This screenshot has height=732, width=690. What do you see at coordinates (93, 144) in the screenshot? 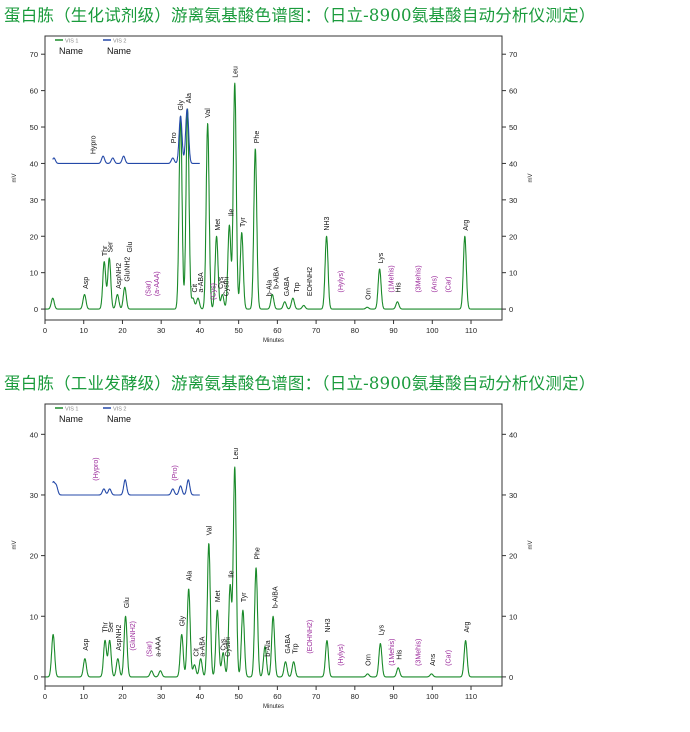
I see `chart1-peak-label: Hypro` at bounding box center [93, 144].